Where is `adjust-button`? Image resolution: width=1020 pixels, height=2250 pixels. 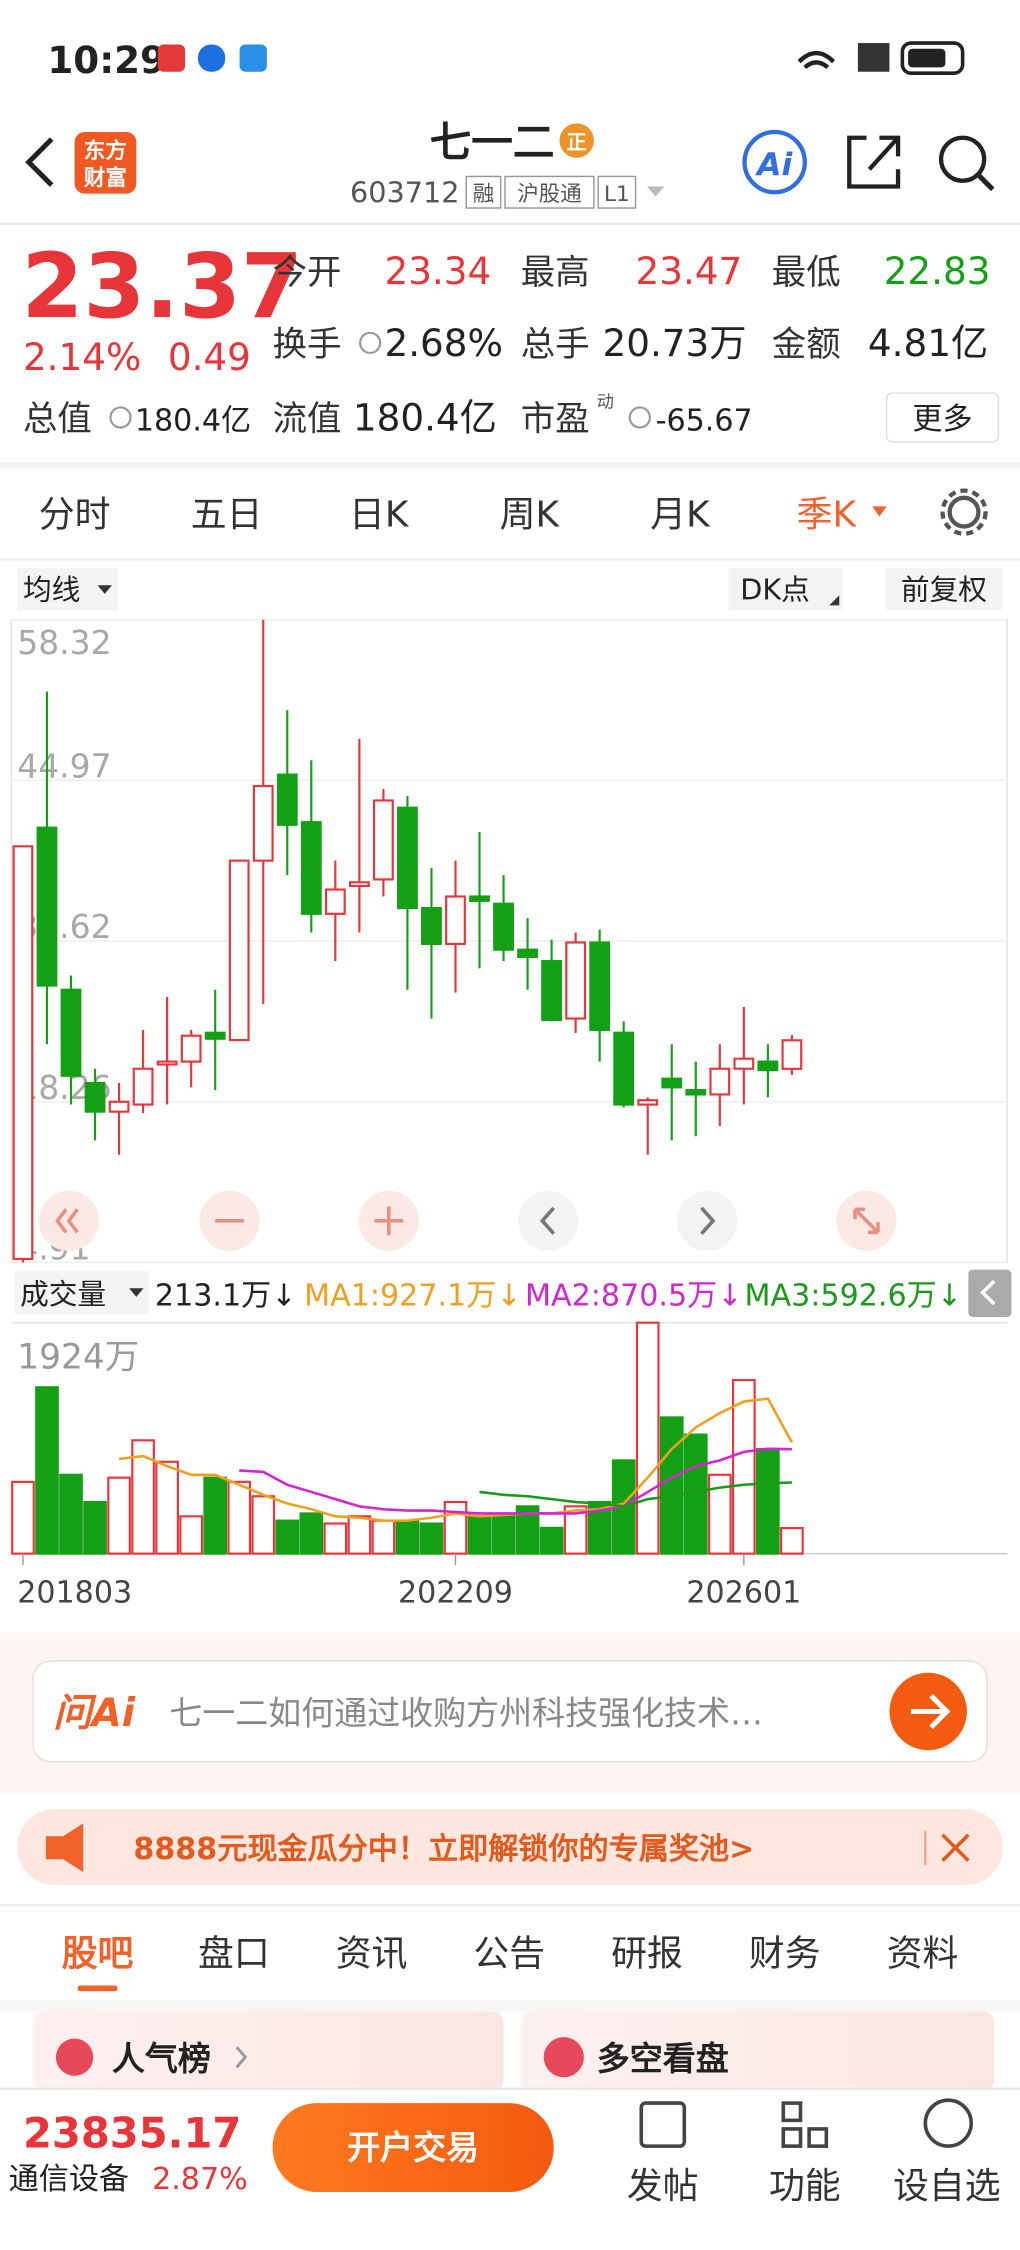
adjust-button is located at coordinates (944, 590).